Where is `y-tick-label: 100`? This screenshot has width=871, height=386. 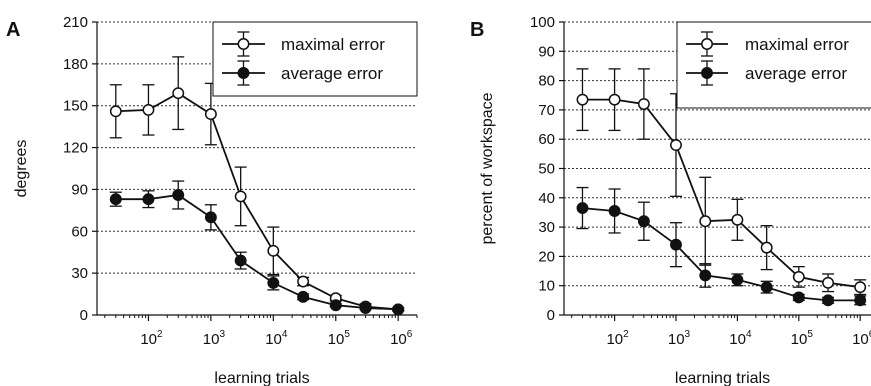 y-tick-label: 100 is located at coordinates (542, 22).